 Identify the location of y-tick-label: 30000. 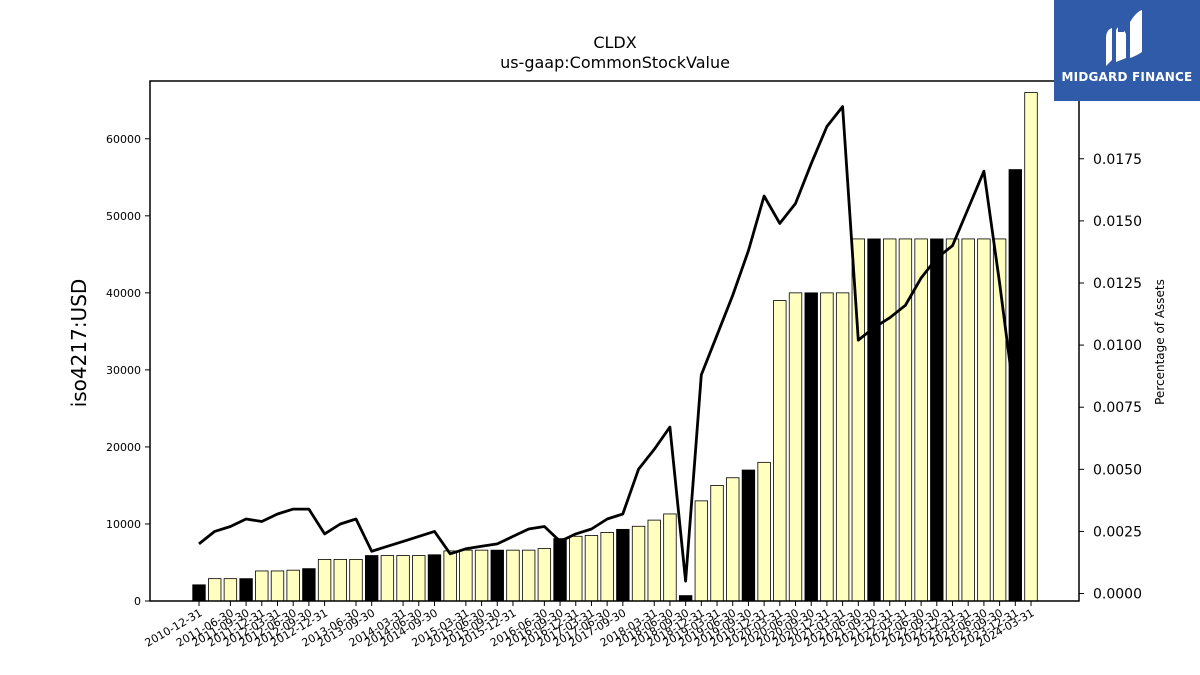
(123, 370).